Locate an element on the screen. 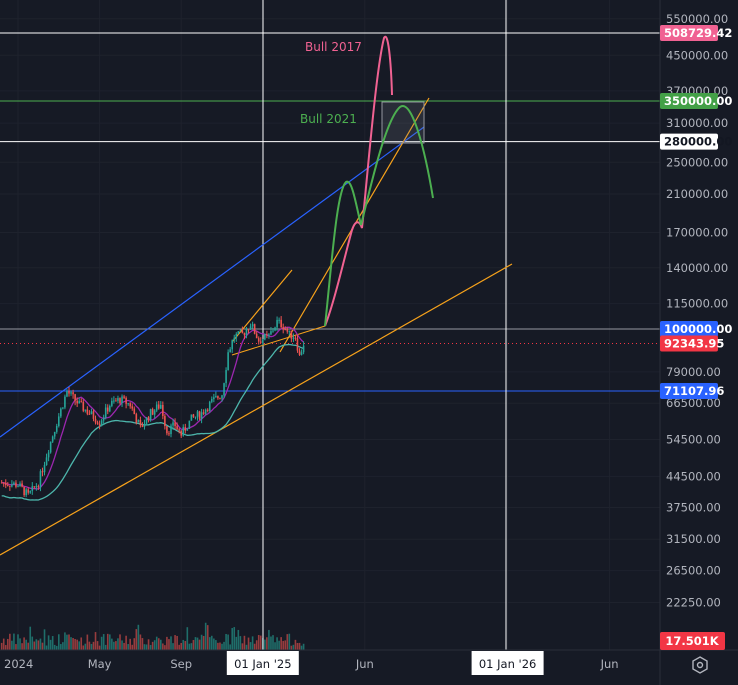  bull-2017-projection is located at coordinates (358, 181).